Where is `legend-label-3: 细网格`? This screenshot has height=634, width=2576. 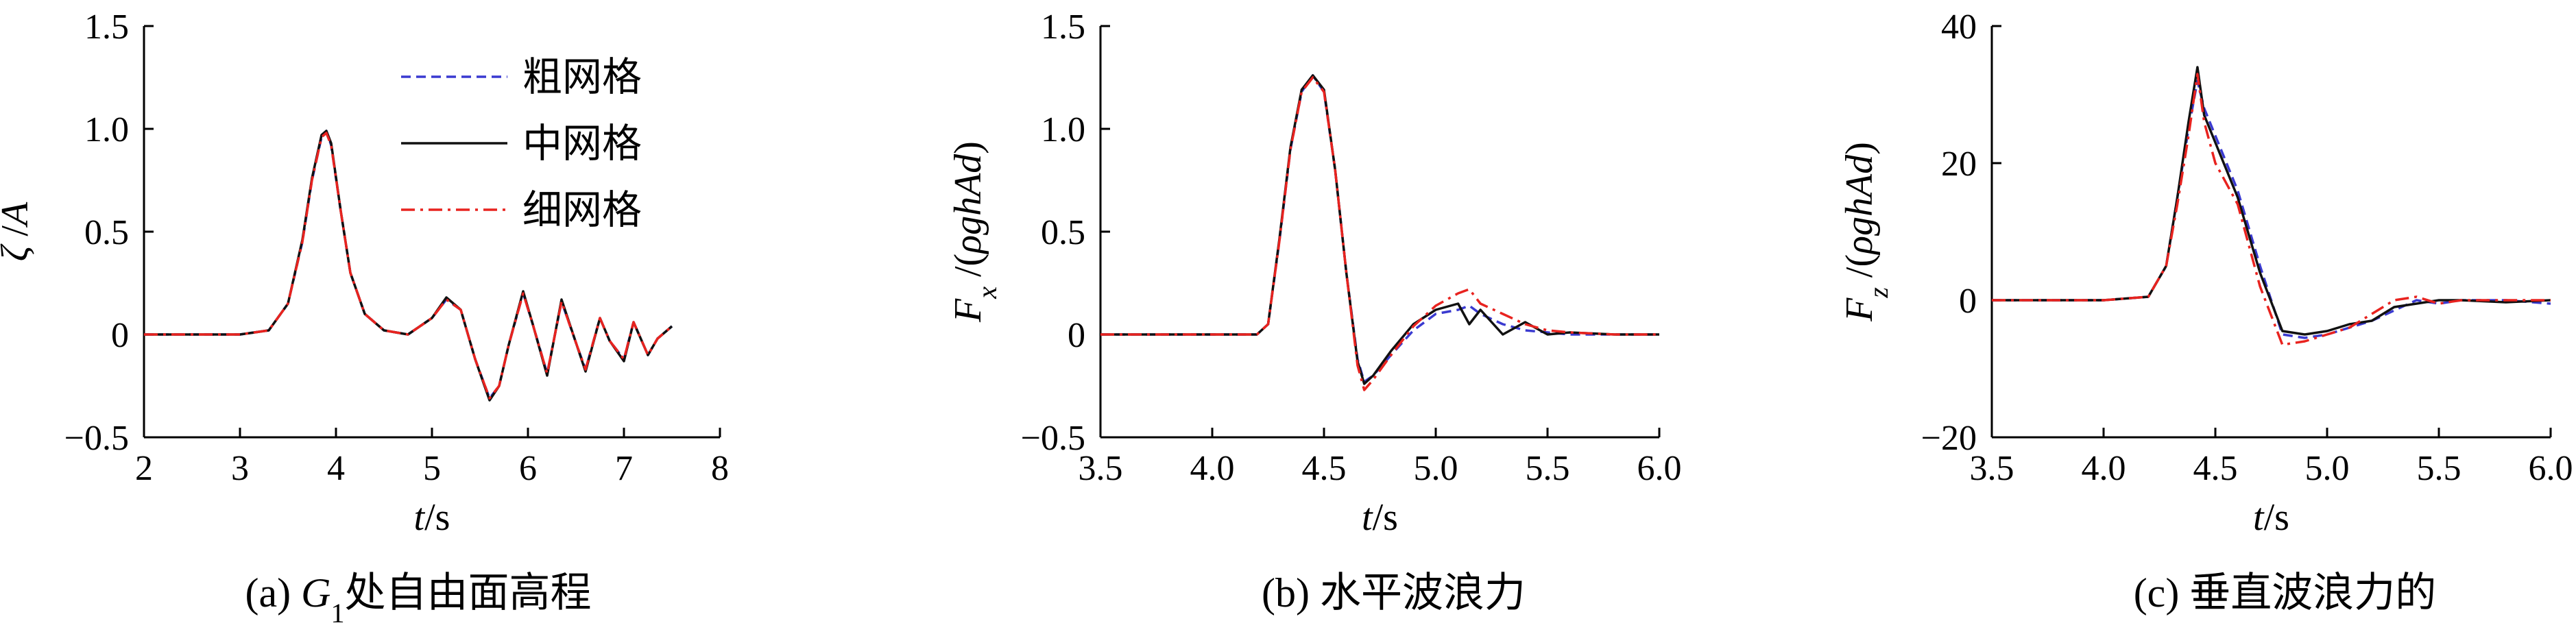 legend-label-3: 细网格 is located at coordinates (582, 210).